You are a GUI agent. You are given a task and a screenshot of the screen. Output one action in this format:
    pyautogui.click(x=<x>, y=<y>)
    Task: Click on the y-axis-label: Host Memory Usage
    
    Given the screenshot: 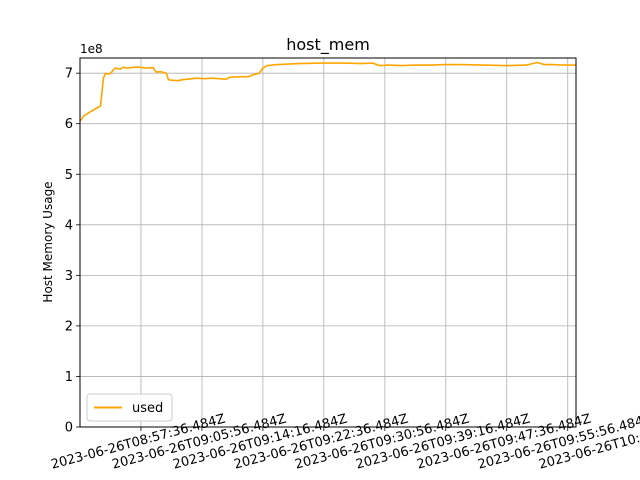 What is the action you would take?
    pyautogui.click(x=48, y=241)
    